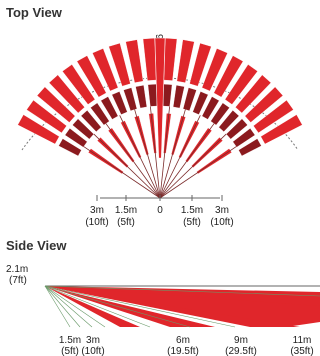 This screenshot has height=356, width=320. What do you see at coordinates (36, 245) in the screenshot?
I see `side-view-title: Side View` at bounding box center [36, 245].